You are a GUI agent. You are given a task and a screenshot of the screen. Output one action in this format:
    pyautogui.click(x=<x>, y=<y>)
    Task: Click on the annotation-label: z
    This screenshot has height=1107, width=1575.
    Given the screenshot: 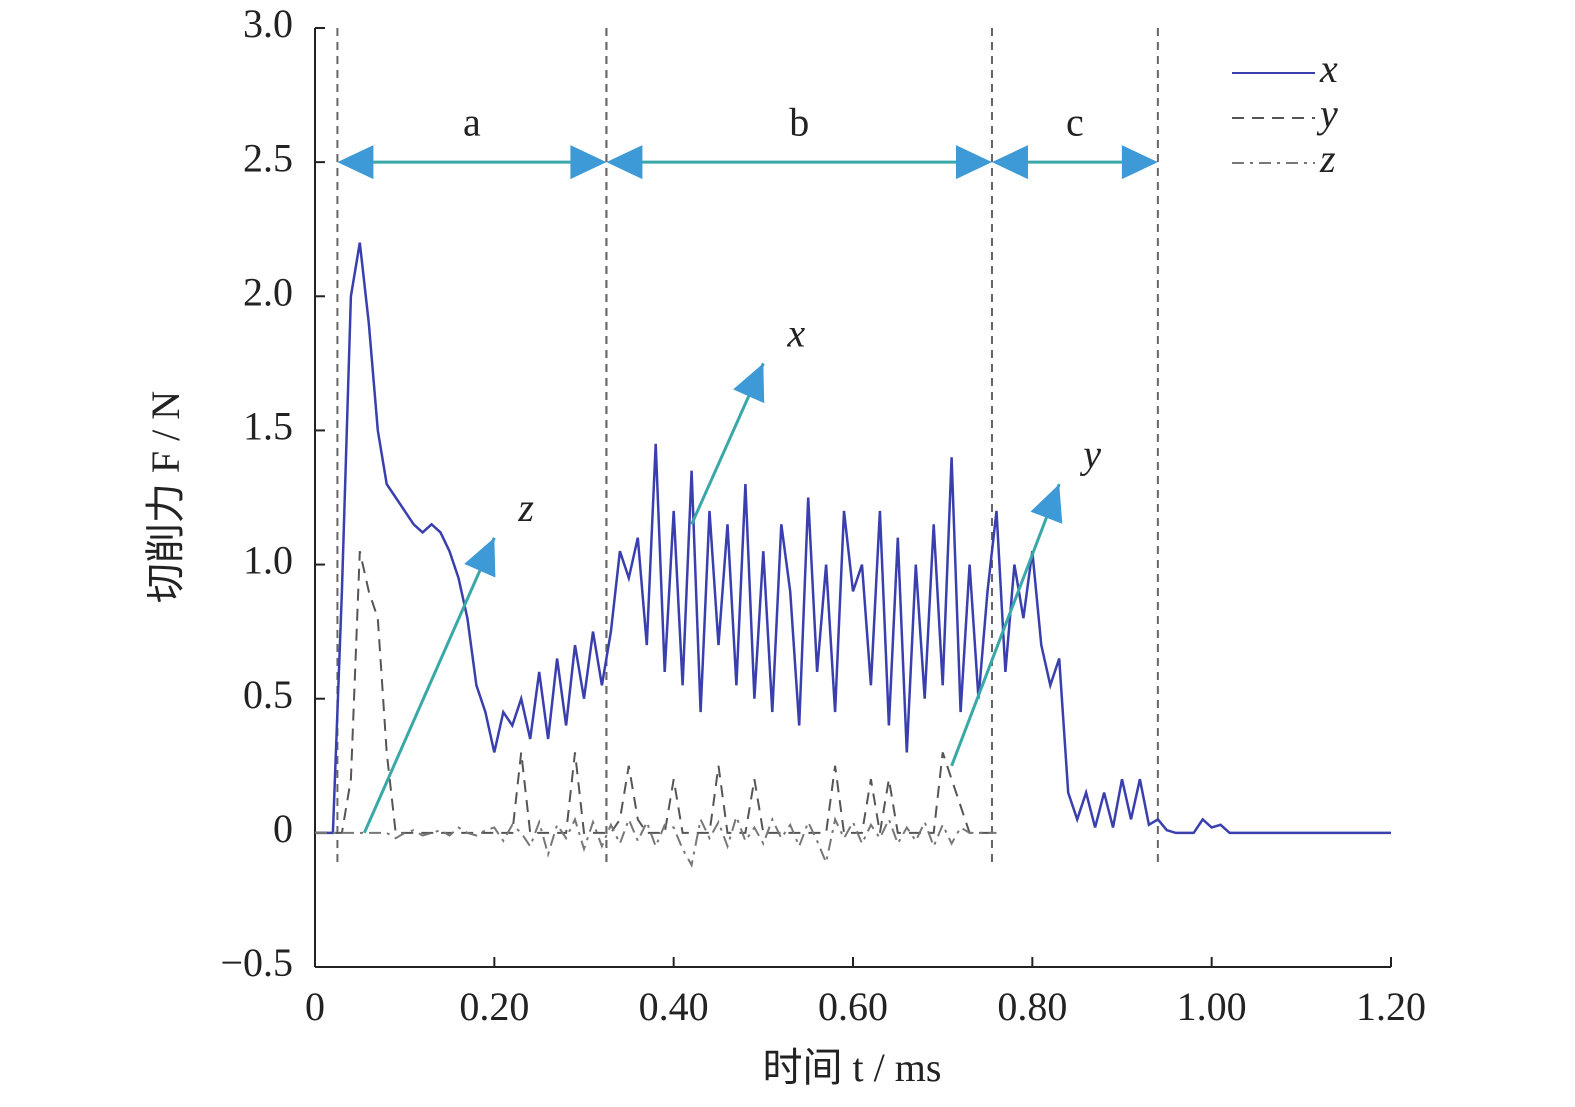 What is the action you would take?
    pyautogui.click(x=525, y=507)
    